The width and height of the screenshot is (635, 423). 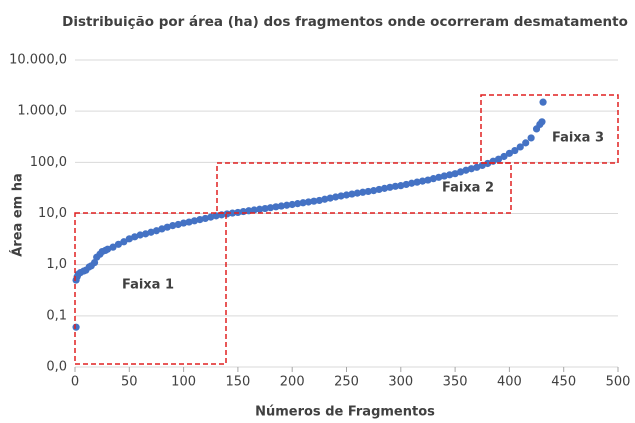 What do you see at coordinates (48, 162) in the screenshot?
I see `y-tick-label: 100,0` at bounding box center [48, 162].